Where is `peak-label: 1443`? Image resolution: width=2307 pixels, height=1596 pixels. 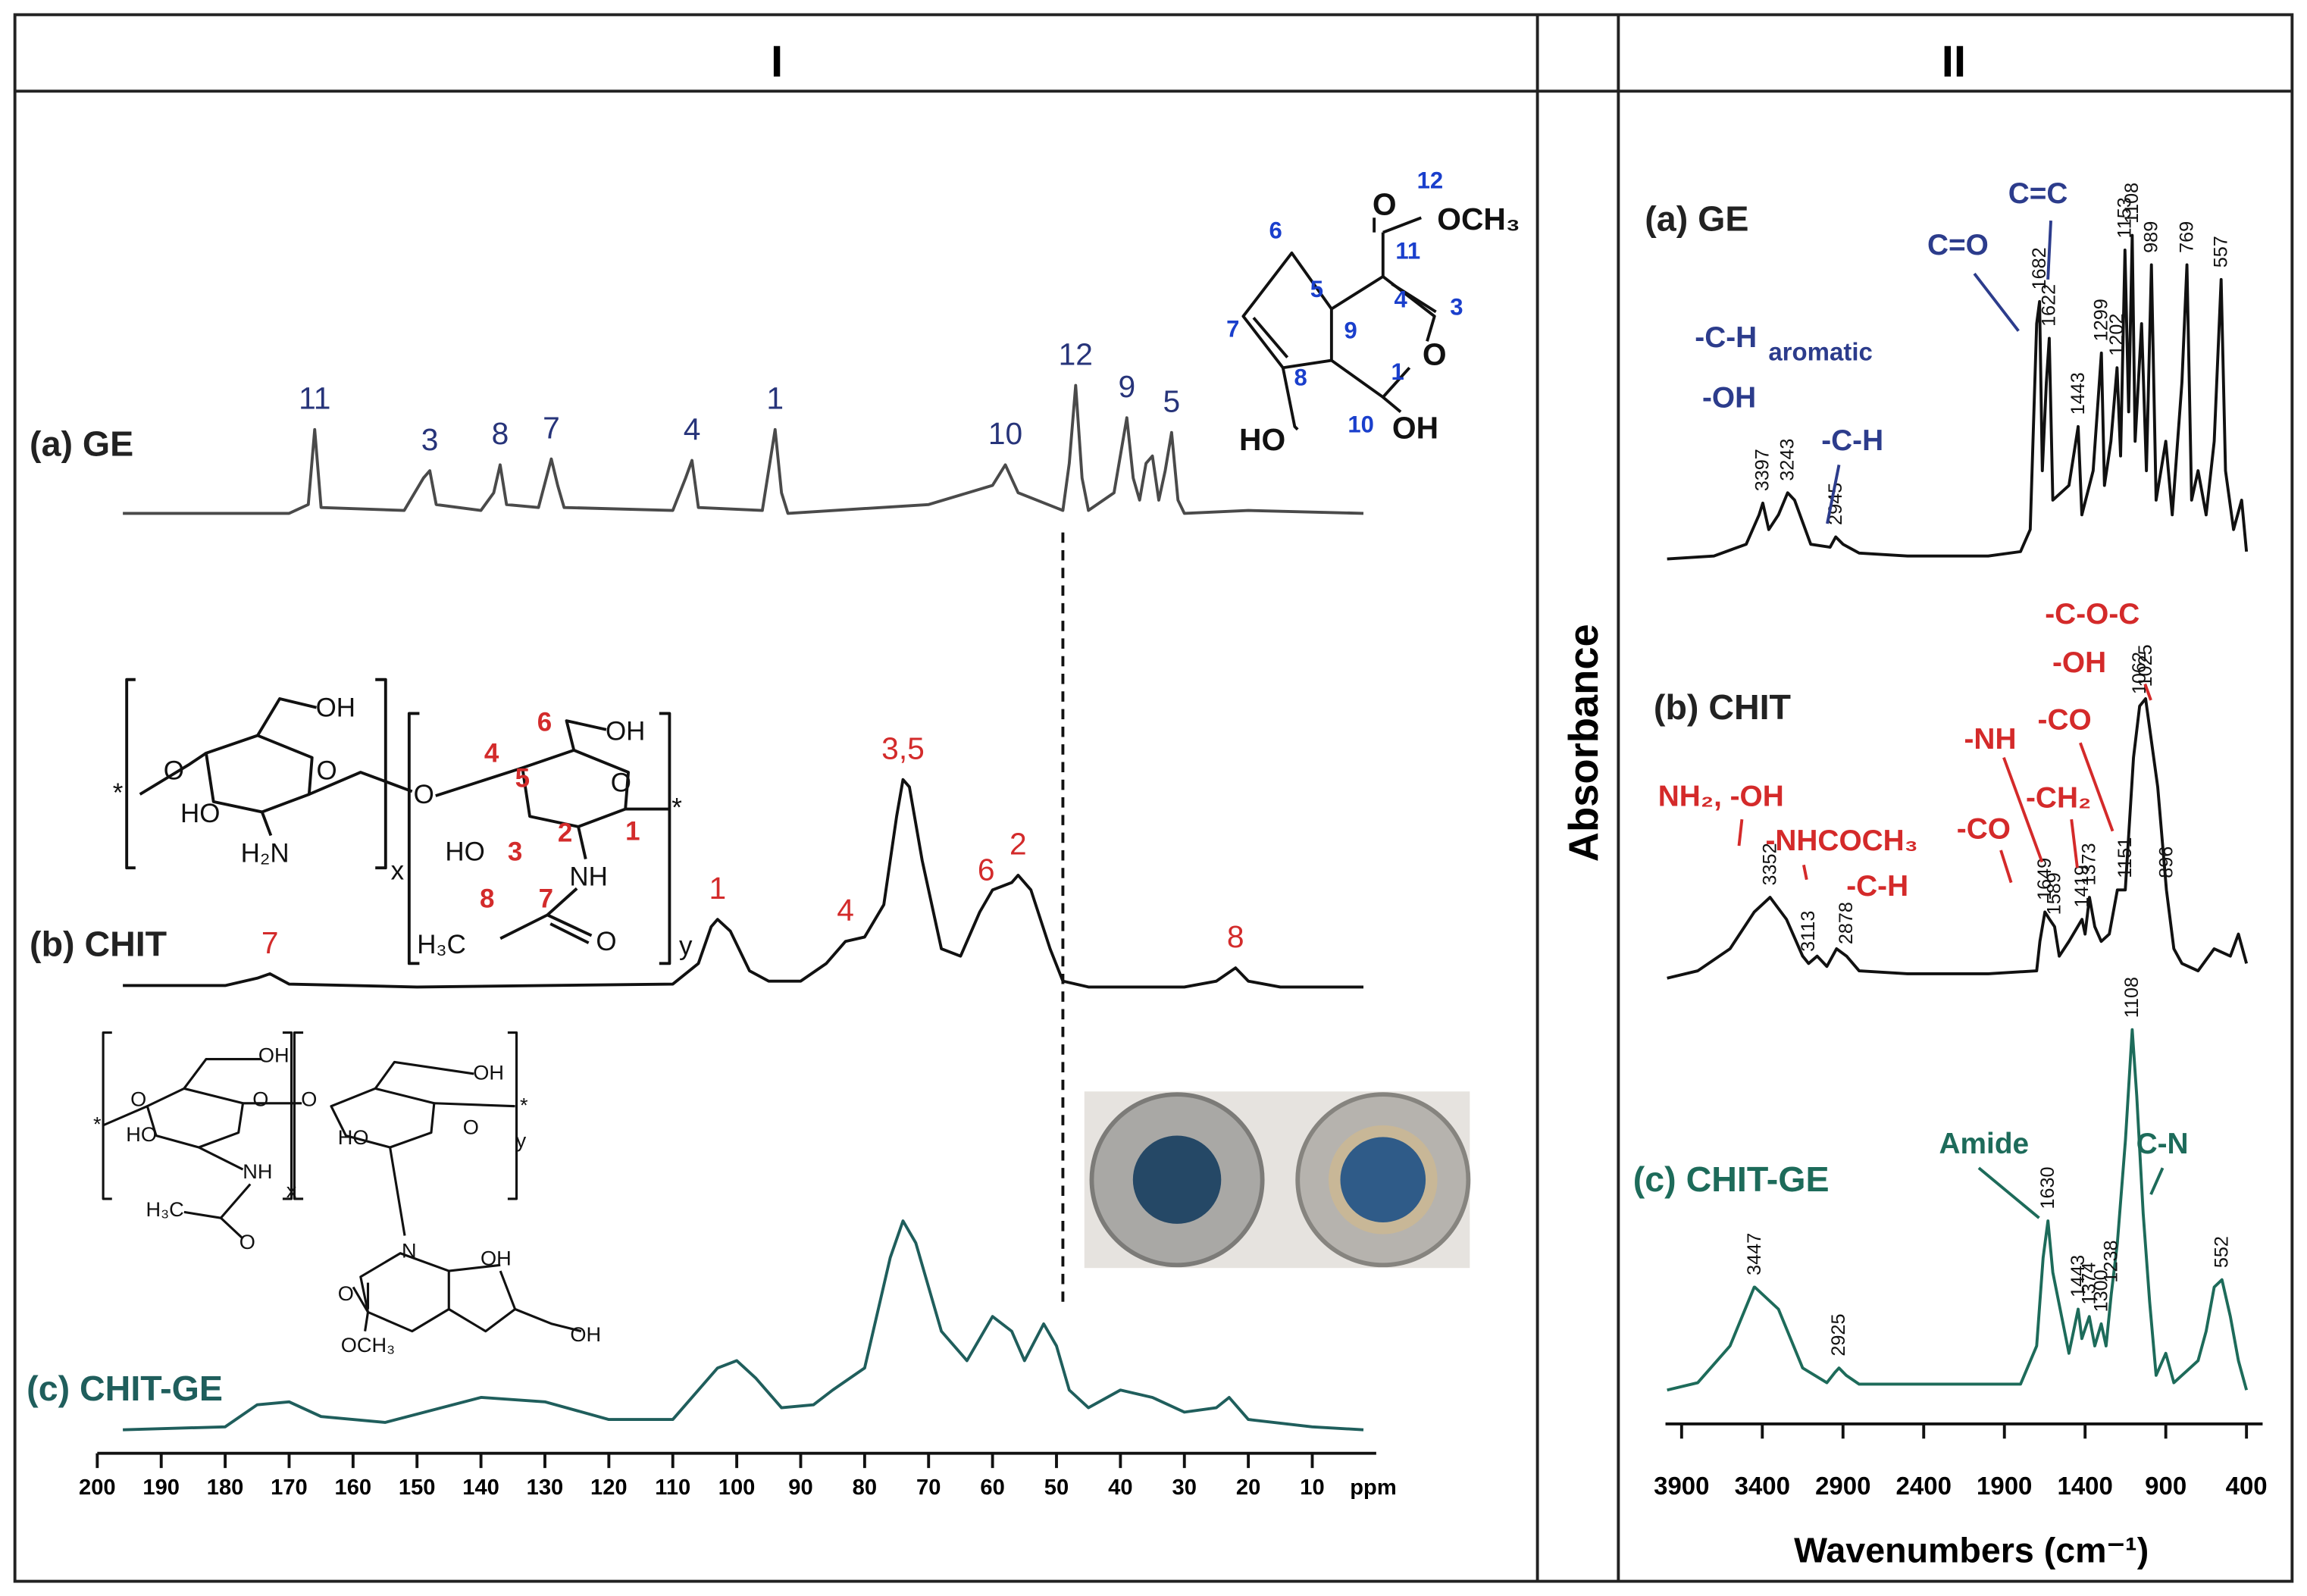 peak-label: 1443 is located at coordinates (2078, 1276).